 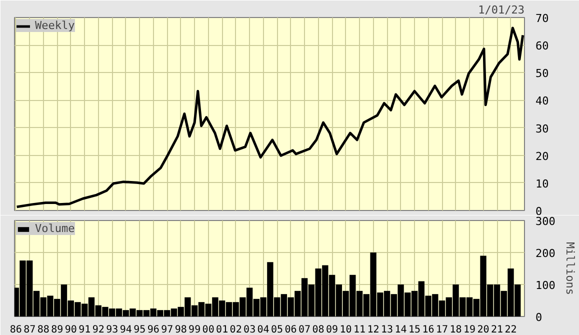 I want to click on x-tick-label: 91, so click(x=84, y=329).